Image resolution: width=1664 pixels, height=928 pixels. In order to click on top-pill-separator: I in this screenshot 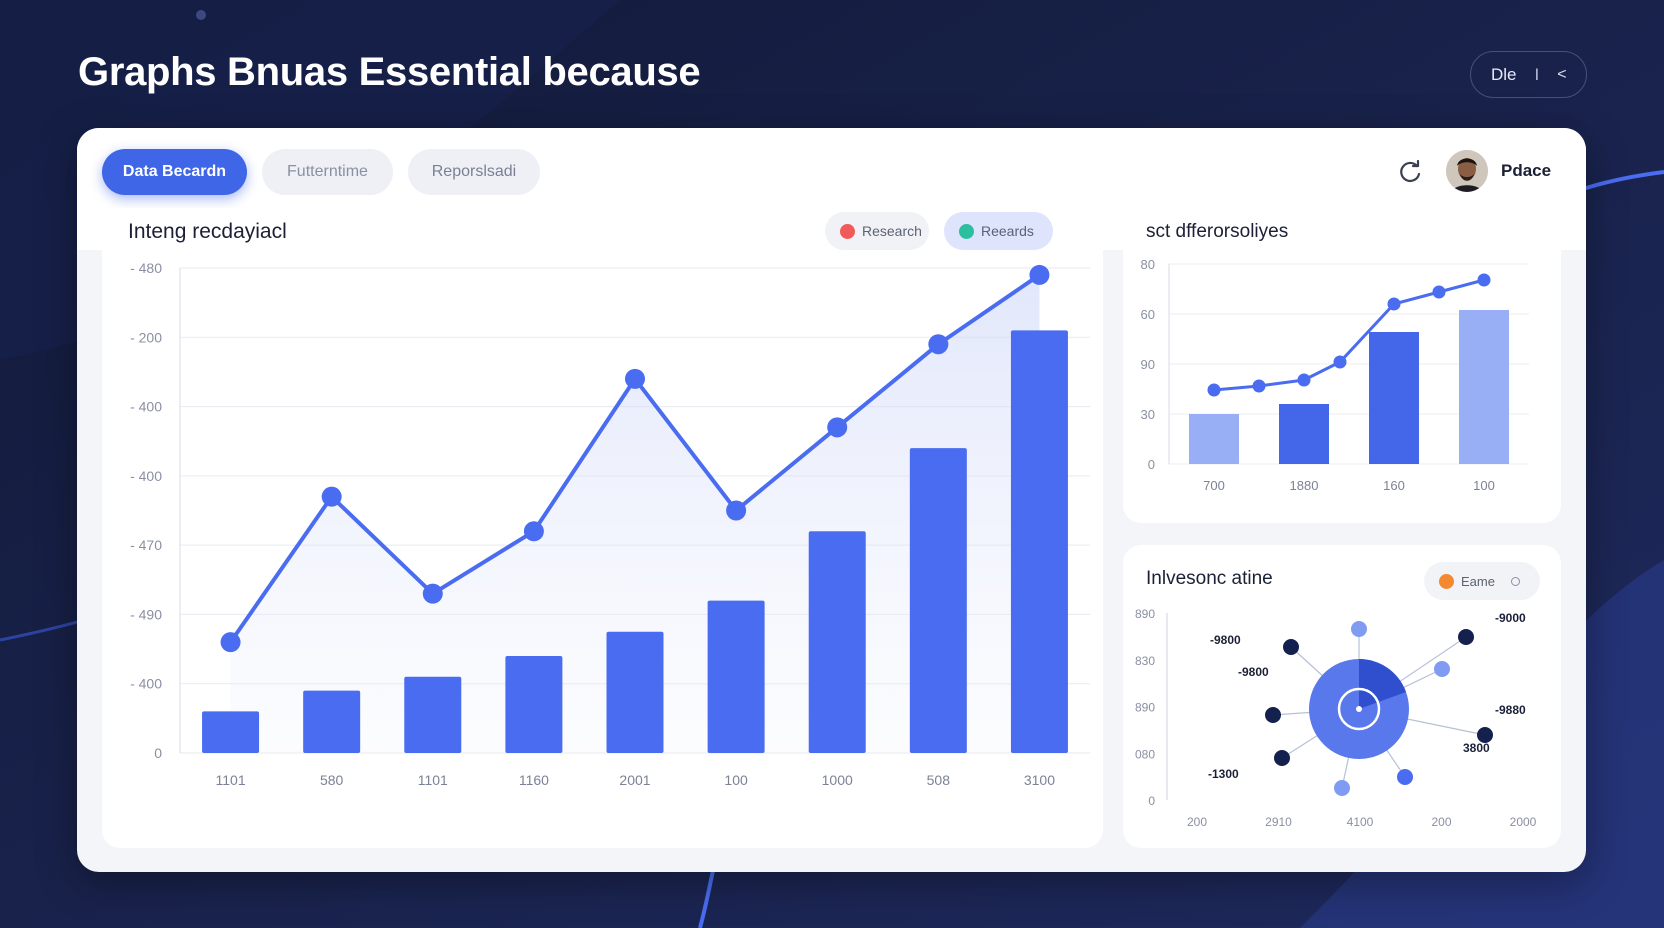, I will do `click(1537, 74)`.